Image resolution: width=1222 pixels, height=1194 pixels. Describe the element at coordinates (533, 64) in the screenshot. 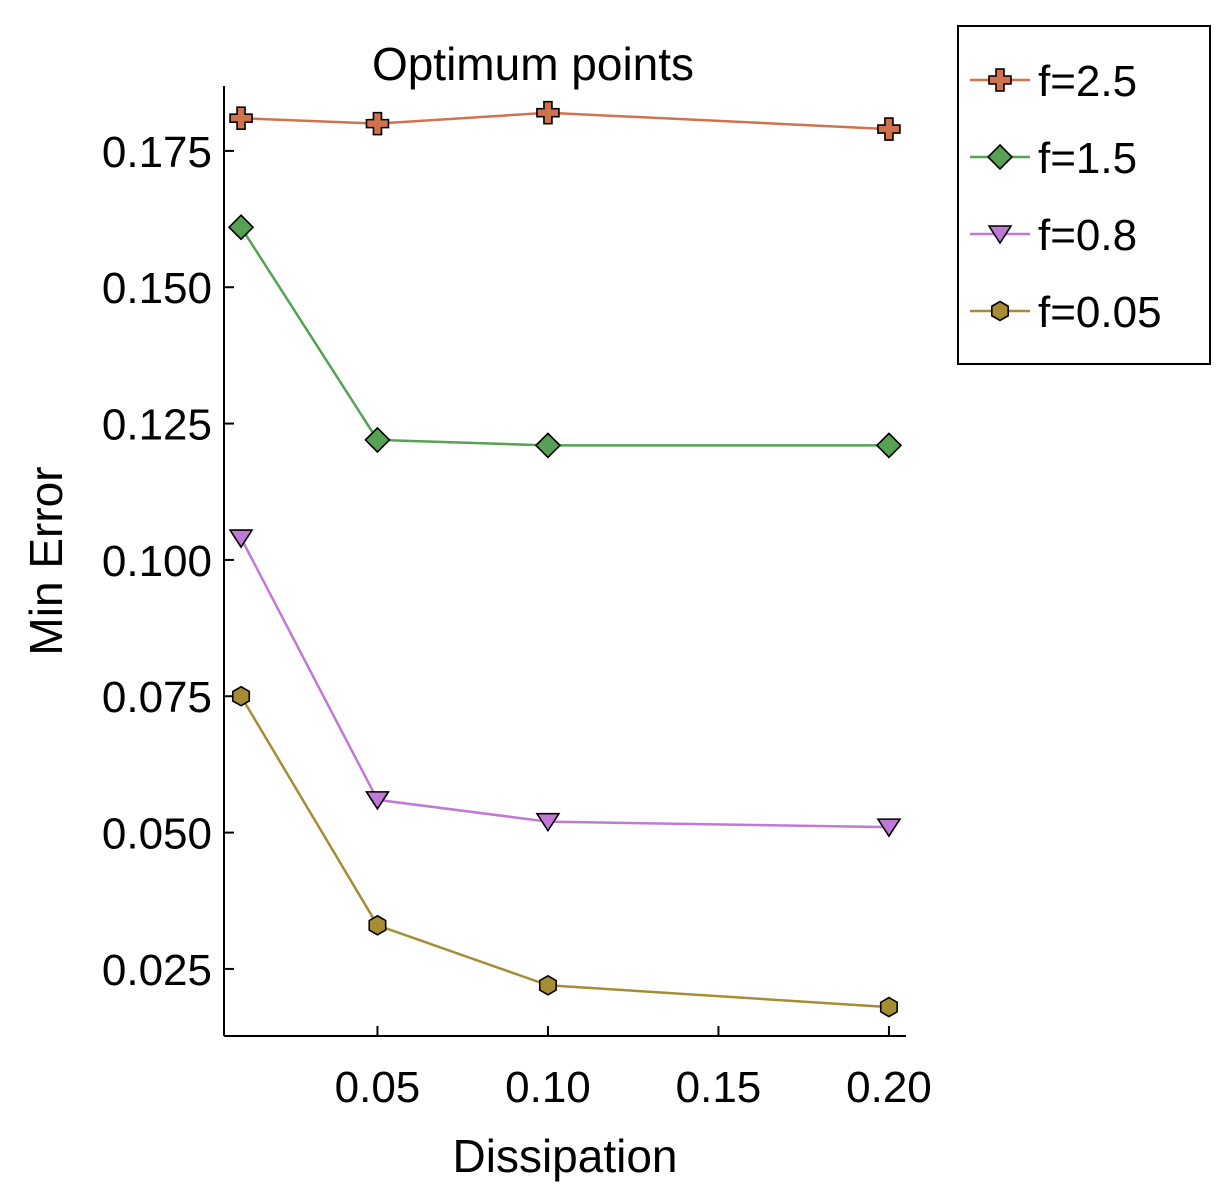

I see `chart-title: Optimum points` at that location.